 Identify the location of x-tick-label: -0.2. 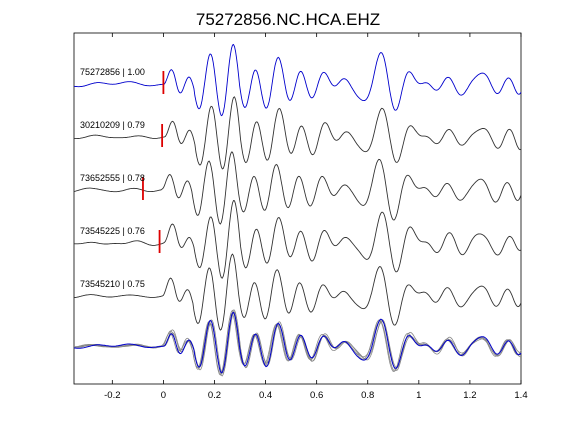
(112, 395).